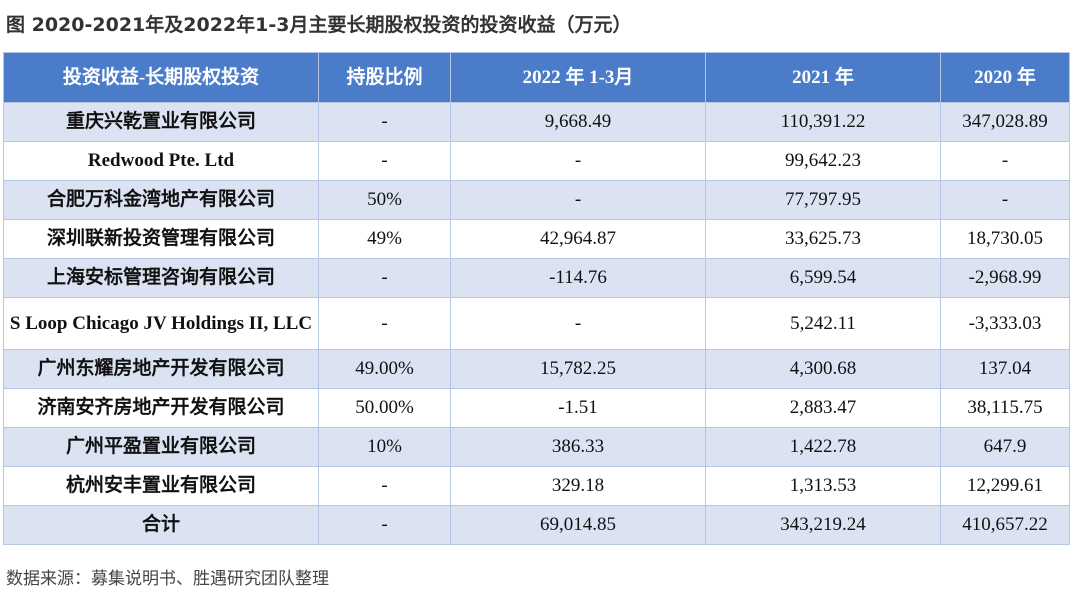 This screenshot has height=595, width=1079. What do you see at coordinates (823, 486) in the screenshot?
I see `table-cell: 1,313.53` at bounding box center [823, 486].